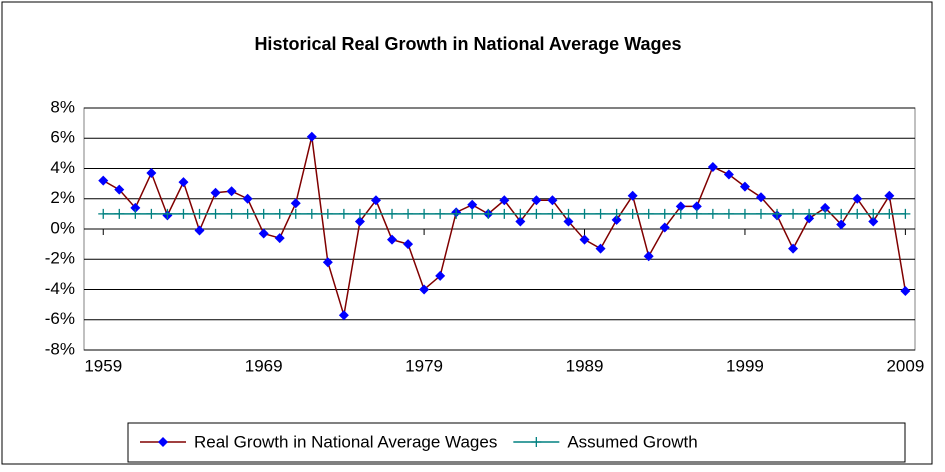  Describe the element at coordinates (264, 365) in the screenshot. I see `x-tick-label: 1969` at that location.